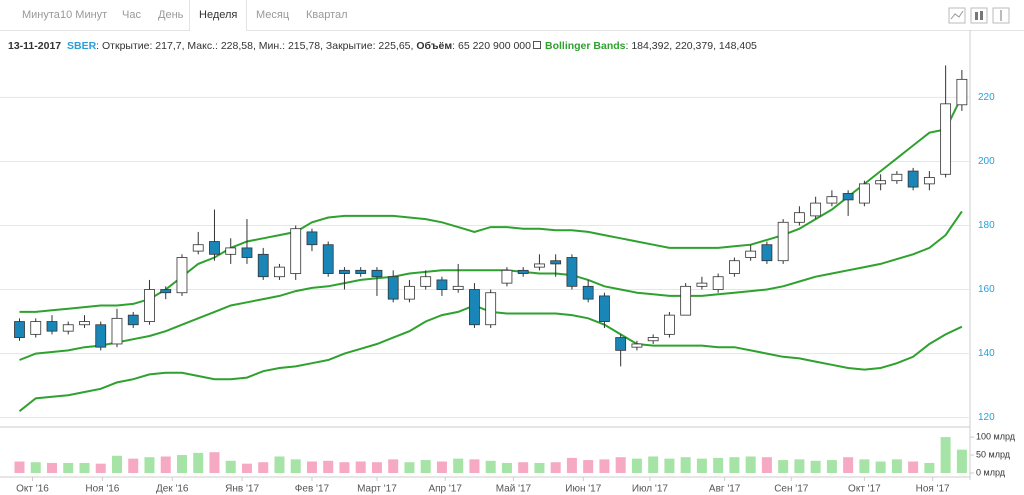 The height and width of the screenshot is (495, 1024). Describe the element at coordinates (536, 45) in the screenshot. I see `checkbox` at that location.